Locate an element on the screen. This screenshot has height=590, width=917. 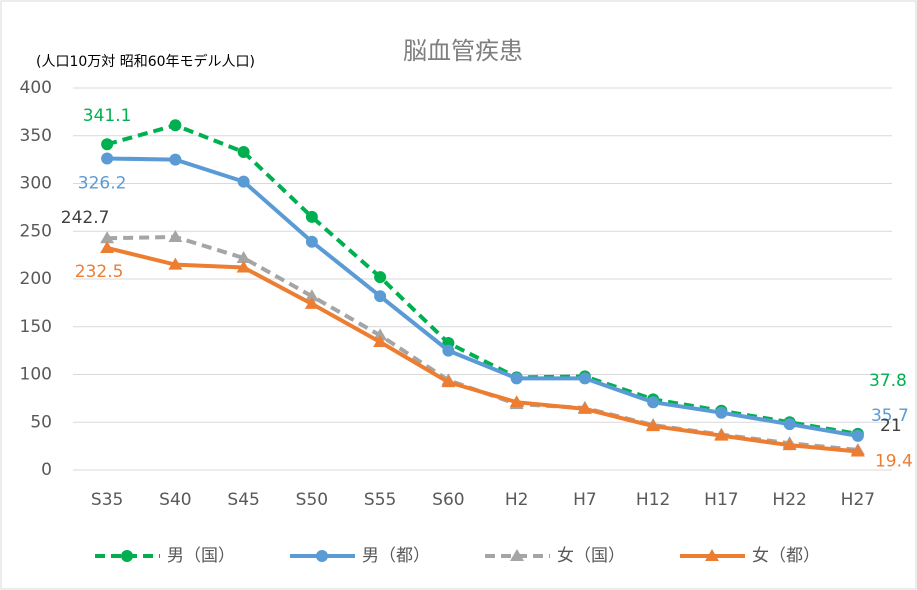
y-tick-label: 150 is located at coordinates (36, 327).